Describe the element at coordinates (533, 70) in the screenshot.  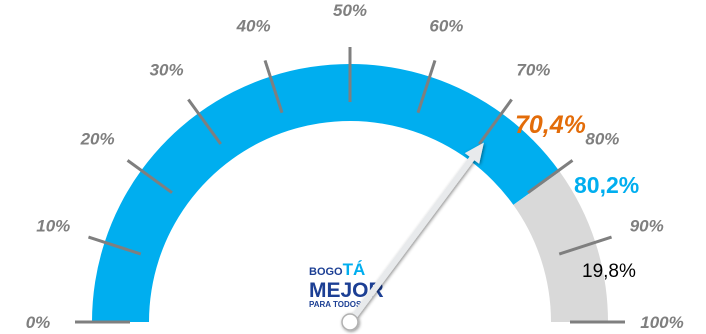
I see `tick-label: 70%` at that location.